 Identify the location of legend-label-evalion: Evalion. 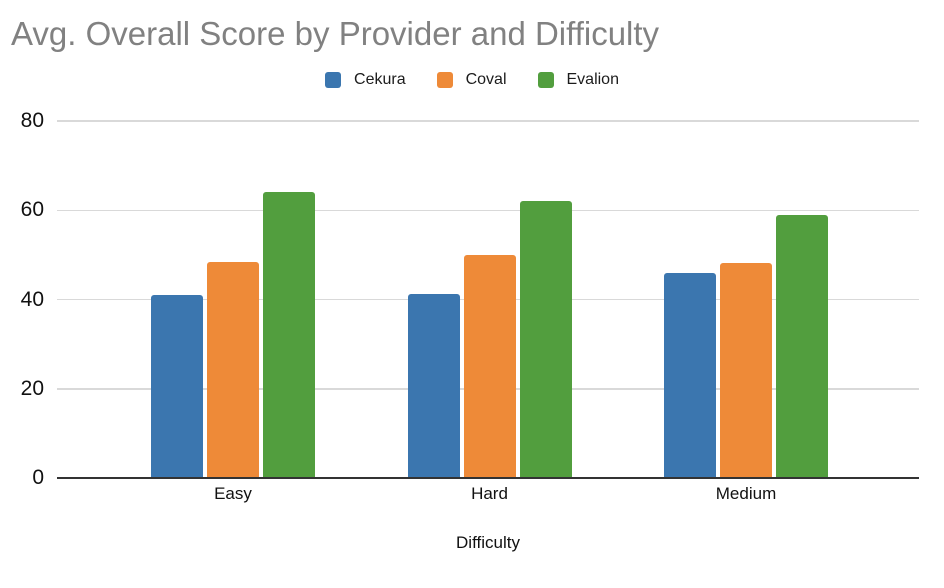
(592, 79).